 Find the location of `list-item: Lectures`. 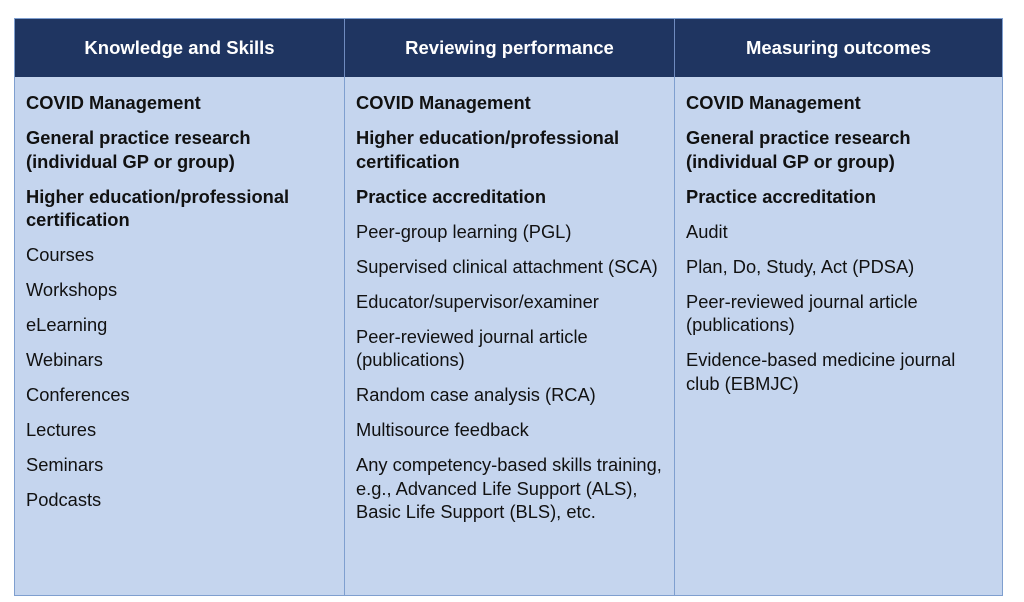

list-item: Lectures is located at coordinates (61, 429).